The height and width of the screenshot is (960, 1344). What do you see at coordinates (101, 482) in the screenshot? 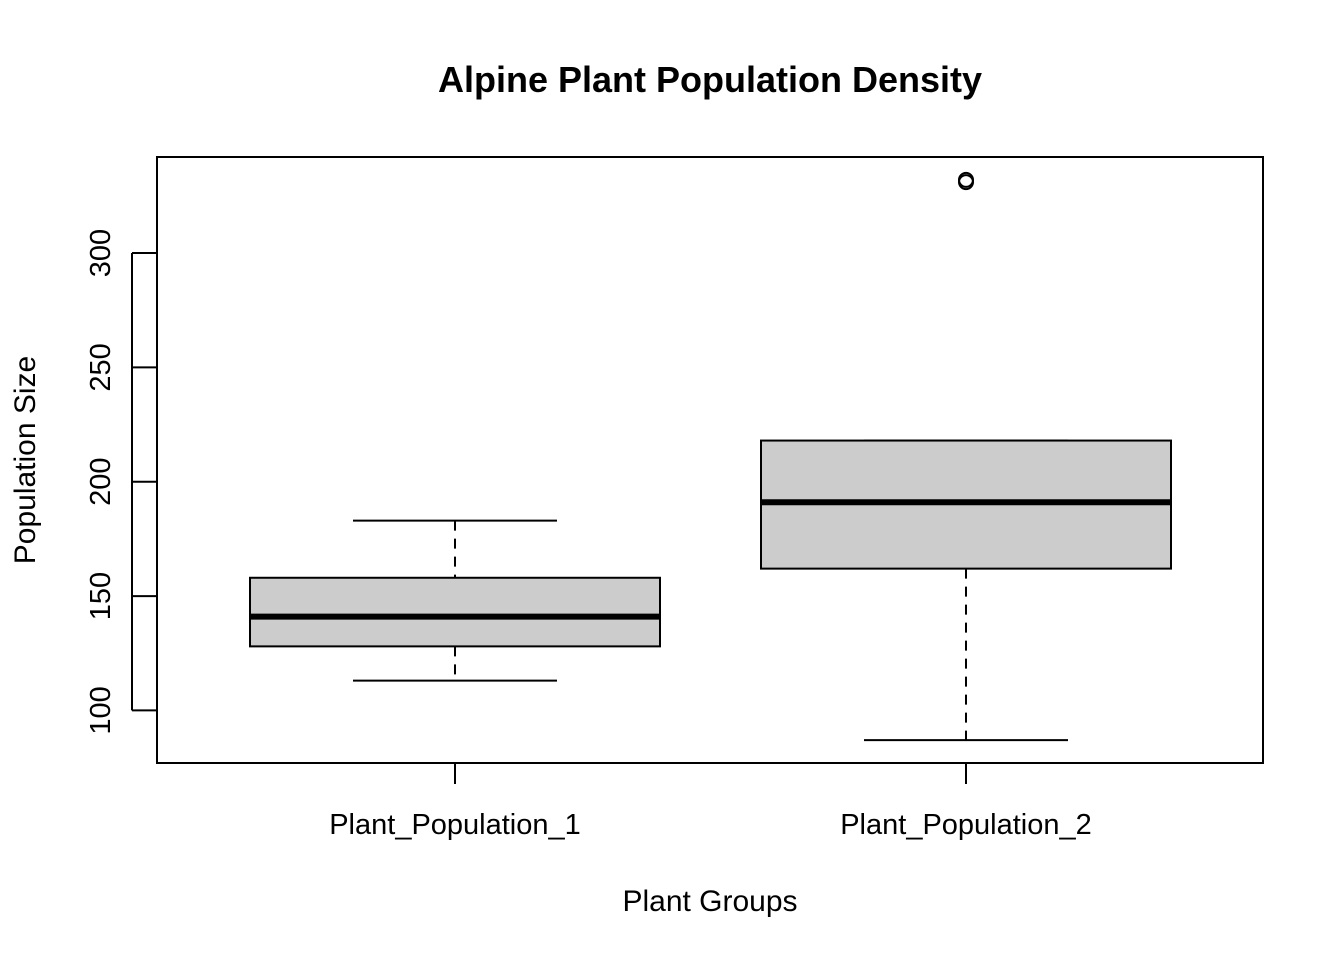
I see `y-tick-label: 200` at bounding box center [101, 482].